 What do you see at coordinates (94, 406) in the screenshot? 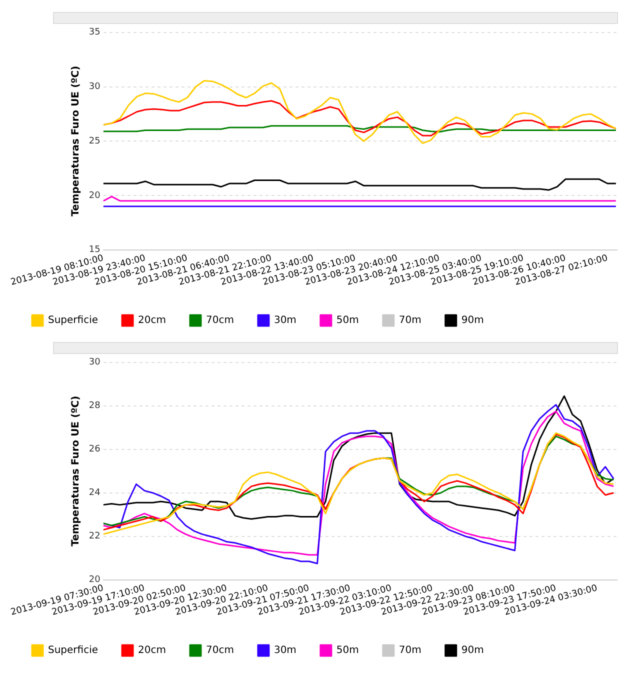
I see `y-tick-label: 28` at bounding box center [94, 406].